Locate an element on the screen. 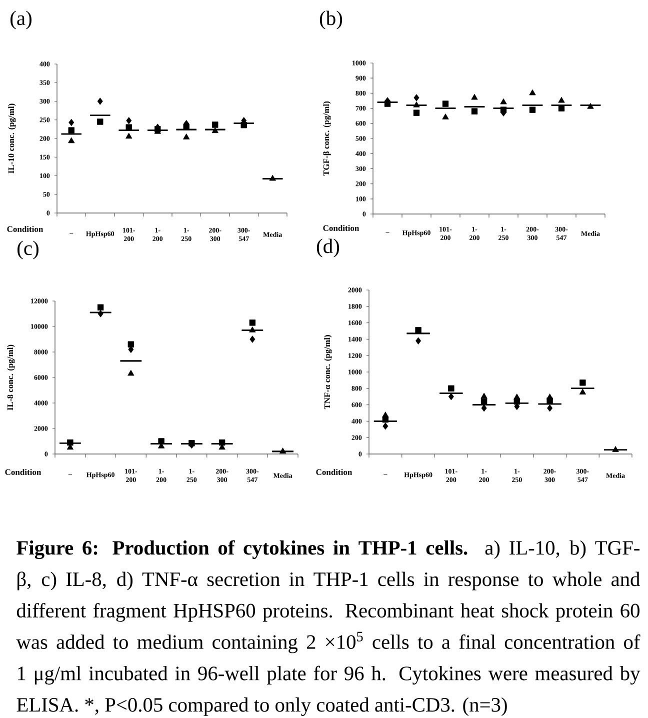 The height and width of the screenshot is (718, 648). y-axis-title: IL-10 conc. (pg/ml) is located at coordinates (12, 139).